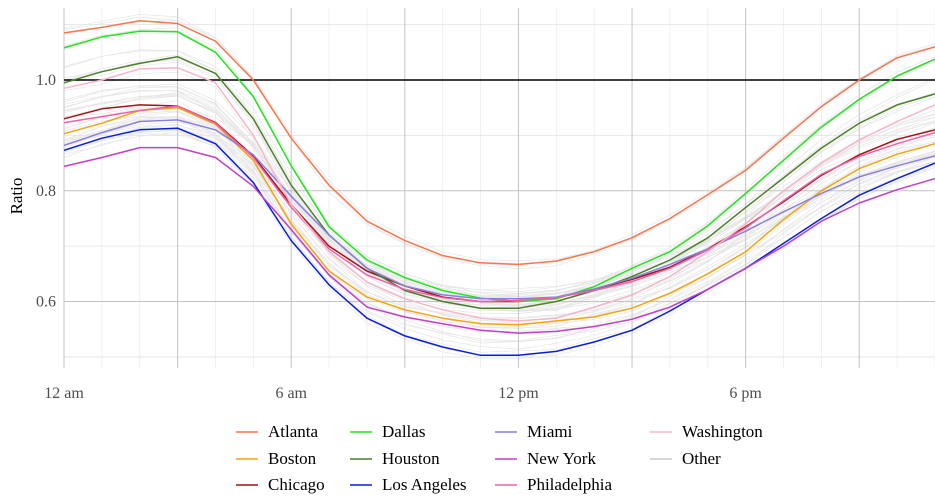 This screenshot has height=500, width=935. What do you see at coordinates (291, 393) in the screenshot?
I see `x-tick-label: 6 am` at bounding box center [291, 393].